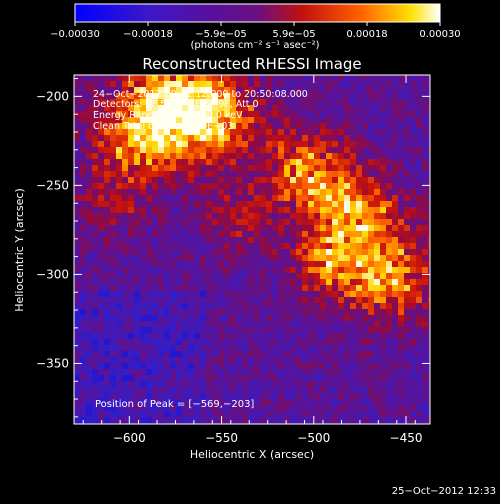 The width and height of the screenshot is (500, 504). What do you see at coordinates (251, 64) in the screenshot?
I see `chart-title: Reconstructed RHESSI Image` at bounding box center [251, 64].